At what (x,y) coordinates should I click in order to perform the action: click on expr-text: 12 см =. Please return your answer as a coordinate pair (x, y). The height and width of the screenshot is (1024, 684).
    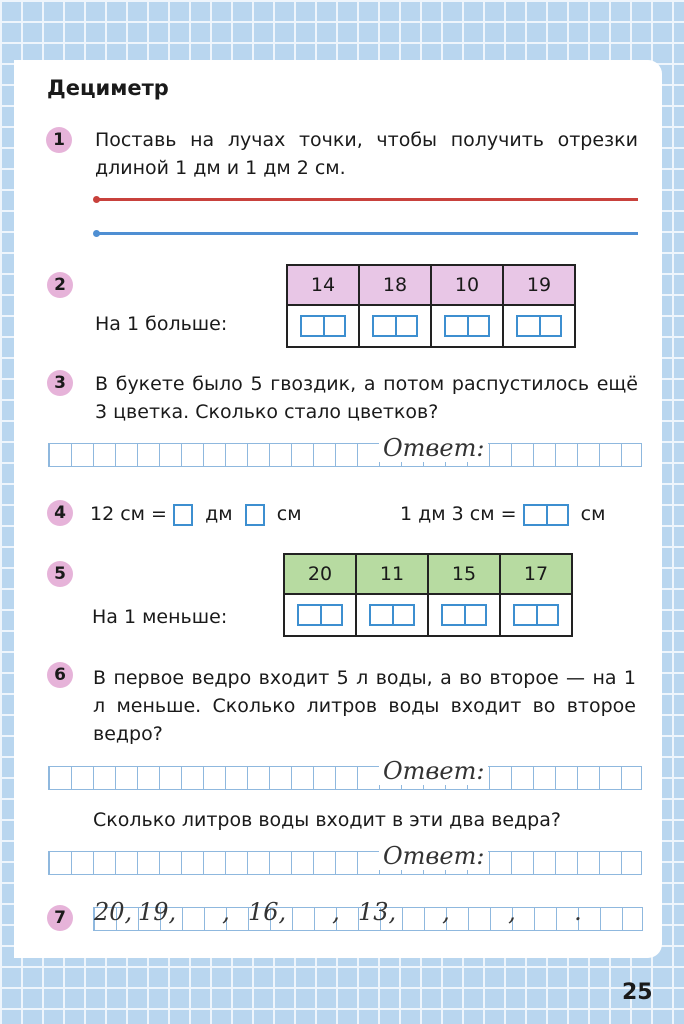
    Looking at the image, I should click on (128, 514).